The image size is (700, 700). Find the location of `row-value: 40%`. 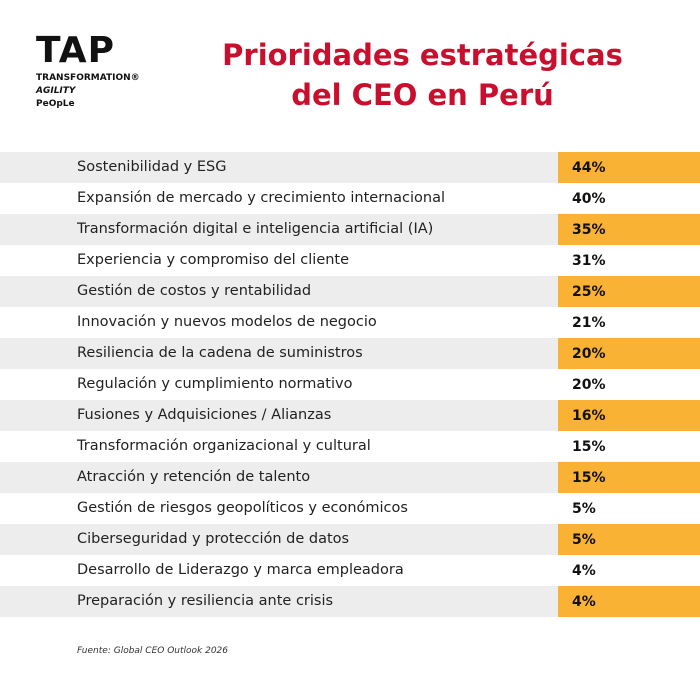

row-value: 40% is located at coordinates (589, 199).